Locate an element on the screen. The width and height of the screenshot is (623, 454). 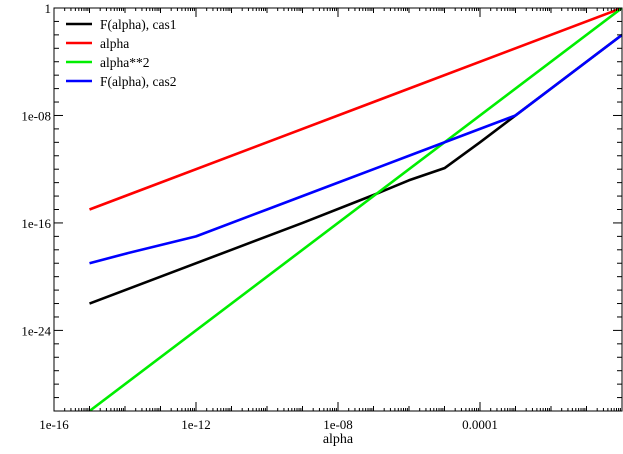
legend-label-3: alpha**2 is located at coordinates (125, 62).